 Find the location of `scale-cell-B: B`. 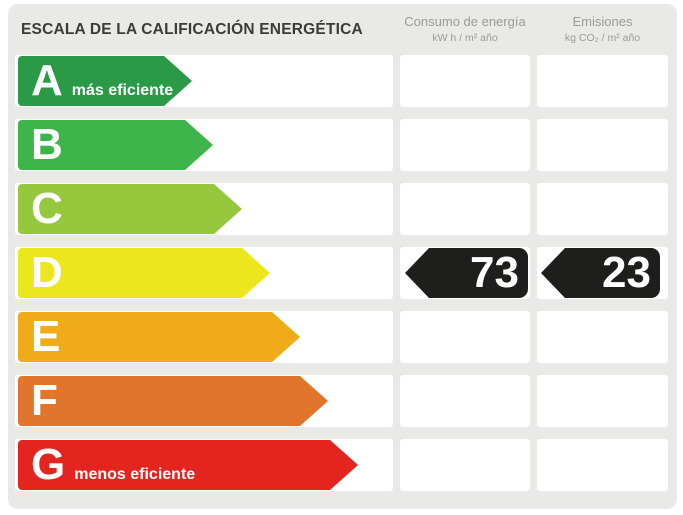

scale-cell-B: B is located at coordinates (204, 145).